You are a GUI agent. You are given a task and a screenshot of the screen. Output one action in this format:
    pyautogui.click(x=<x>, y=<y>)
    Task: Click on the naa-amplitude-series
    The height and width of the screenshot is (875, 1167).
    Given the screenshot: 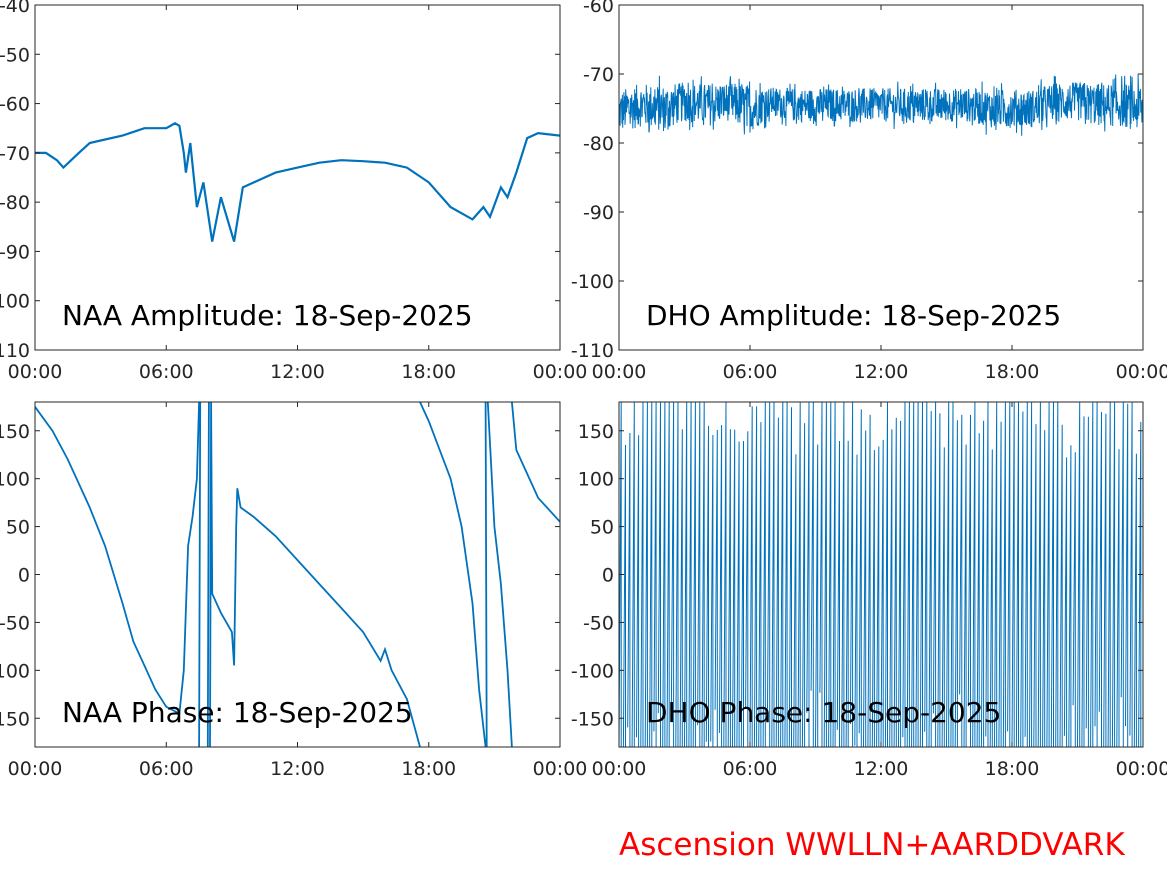 What is the action you would take?
    pyautogui.click(x=297, y=182)
    